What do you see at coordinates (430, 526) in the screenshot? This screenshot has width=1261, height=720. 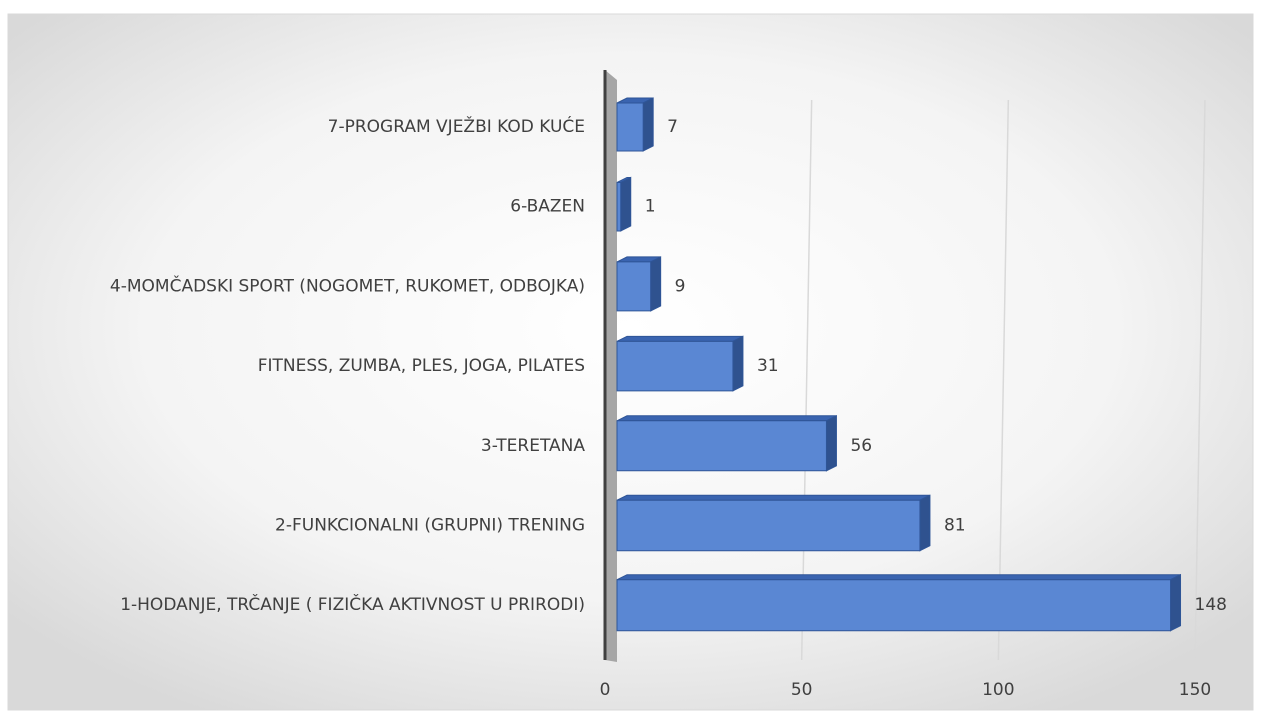 I see `y-tick-label: 2-FUNKCIONALNI (GRUPNI) TRENING` at bounding box center [430, 526].